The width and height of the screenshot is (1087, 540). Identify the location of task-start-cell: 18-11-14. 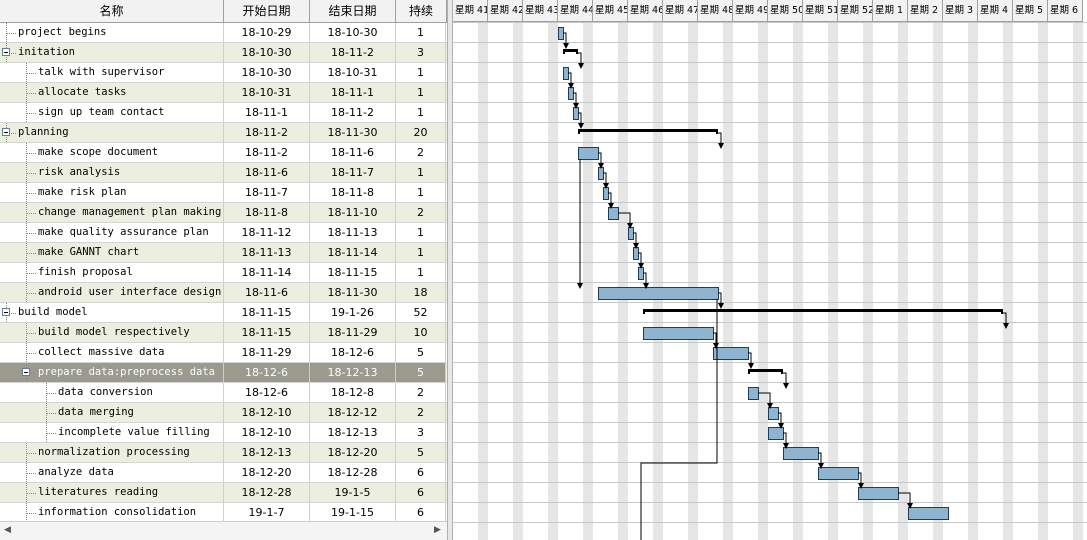
(267, 272).